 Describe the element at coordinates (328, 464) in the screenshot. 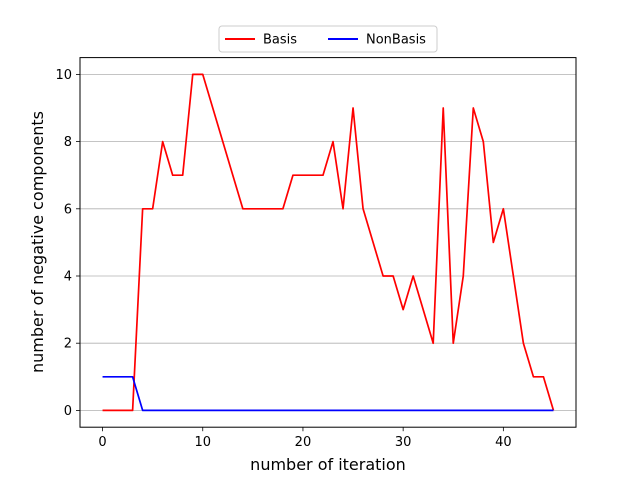

I see `x-axis-label: number of iteration` at that location.